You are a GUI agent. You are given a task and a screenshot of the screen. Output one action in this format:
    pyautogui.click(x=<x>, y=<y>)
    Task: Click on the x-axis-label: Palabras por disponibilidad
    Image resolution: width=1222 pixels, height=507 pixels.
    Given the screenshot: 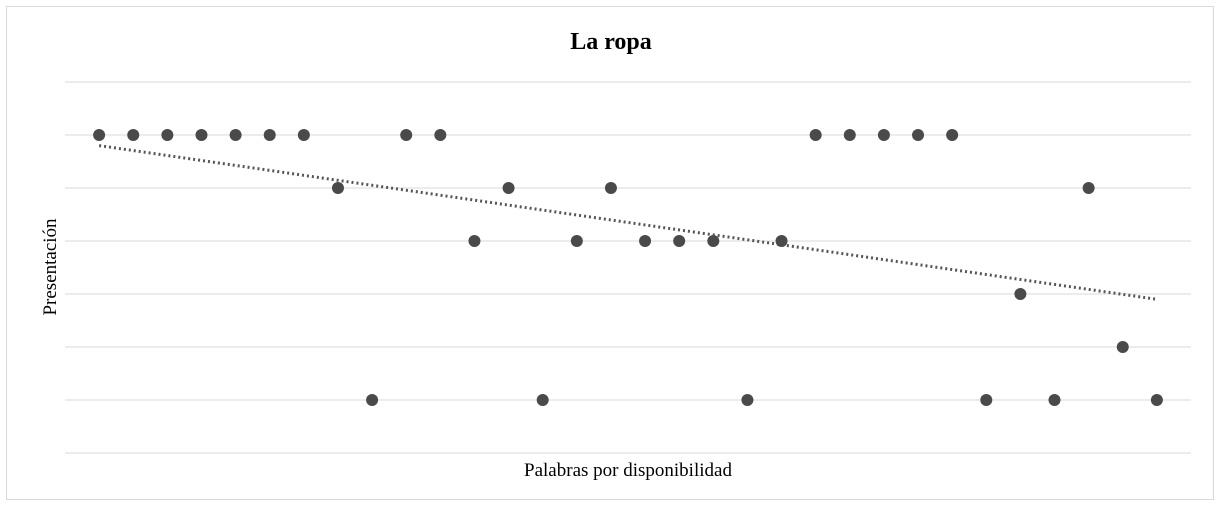 What is the action you would take?
    pyautogui.click(x=628, y=470)
    